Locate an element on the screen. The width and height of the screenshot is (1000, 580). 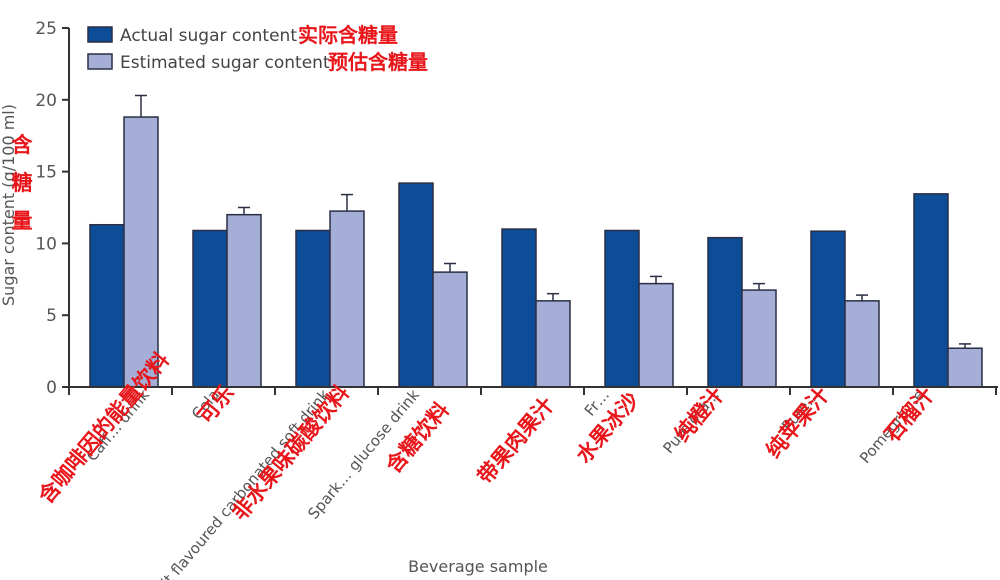
svg-text: 含 is located at coordinates (23, 145).